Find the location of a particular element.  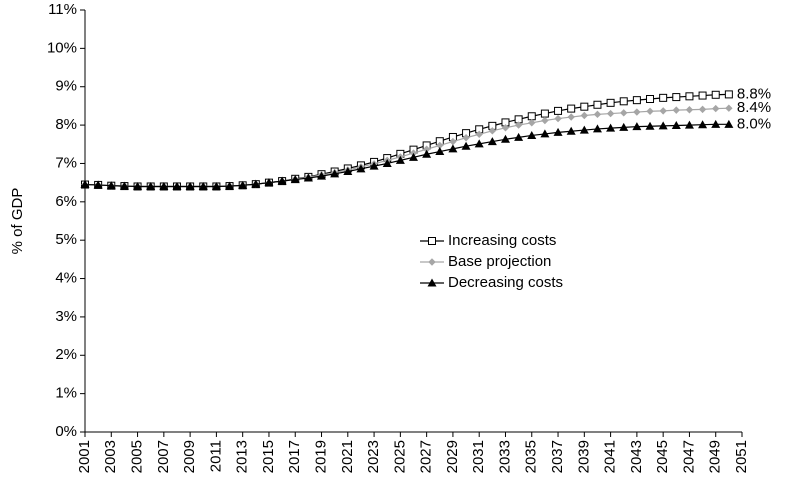

x-tick-label: 2007 is located at coordinates (163, 456).